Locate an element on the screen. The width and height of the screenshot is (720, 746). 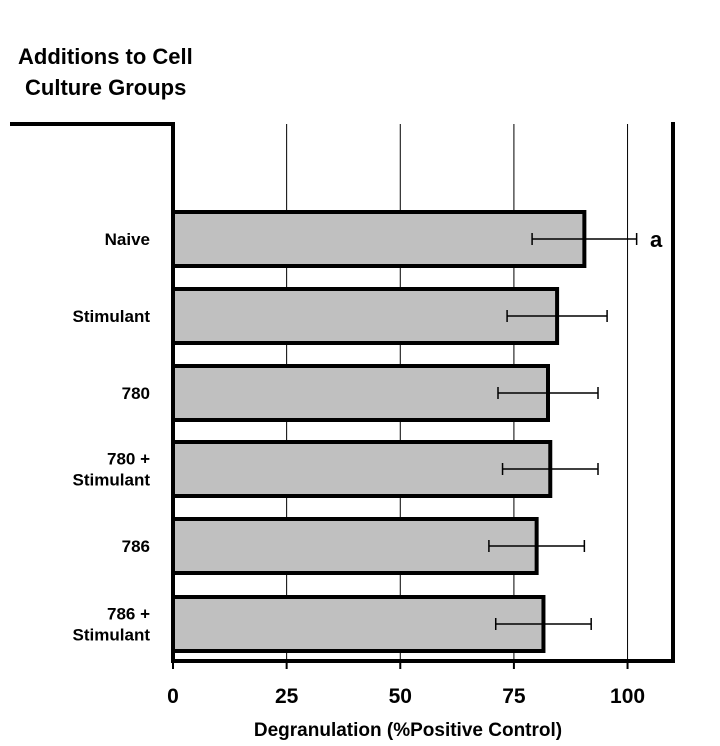
annotations: a is located at coordinates (656, 239).